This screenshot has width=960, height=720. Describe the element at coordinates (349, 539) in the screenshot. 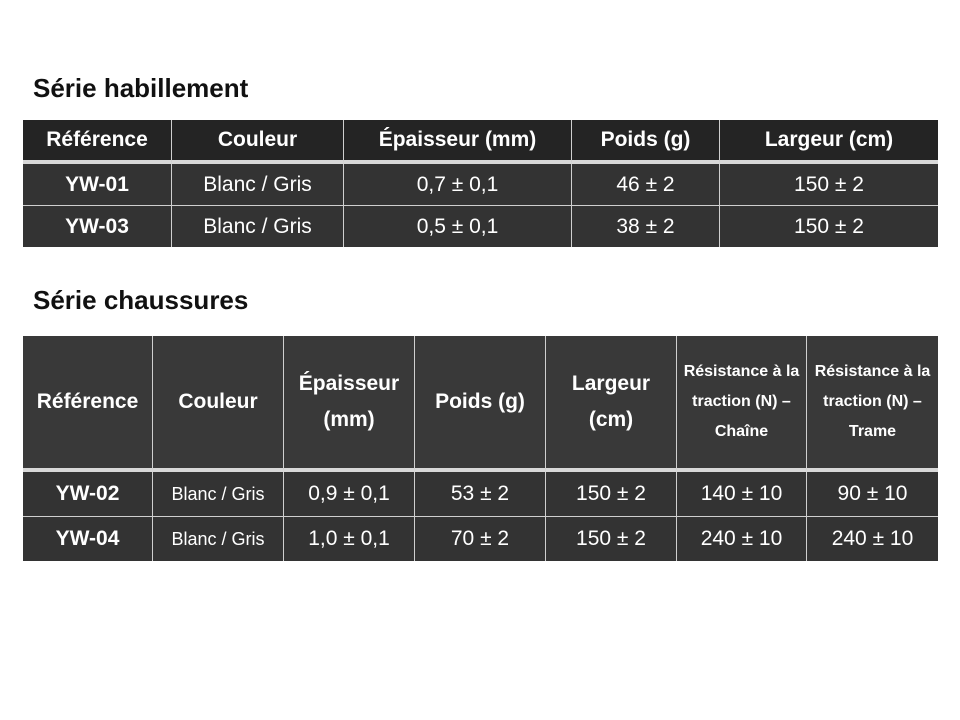

I see `thickness-cell: 1,0 ± 0,1` at that location.